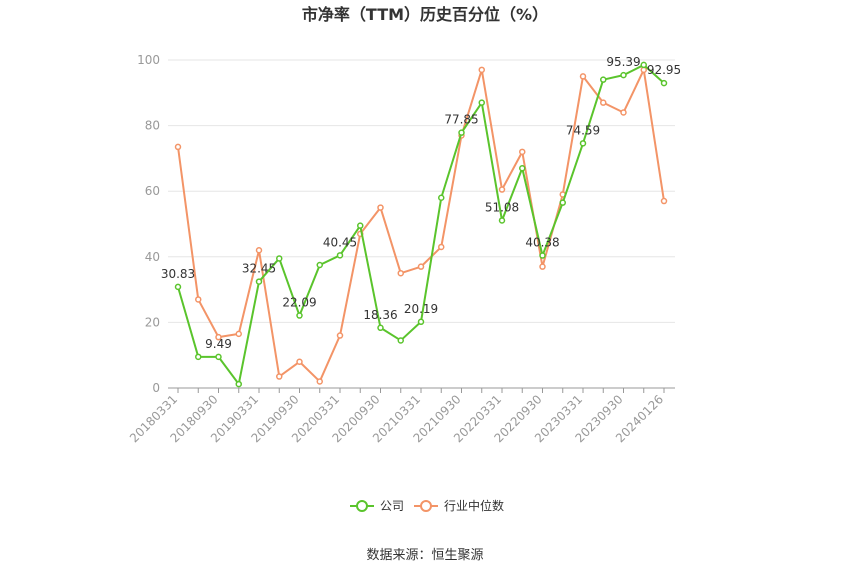 The width and height of the screenshot is (850, 575). Describe the element at coordinates (156, 388) in the screenshot. I see `y-tick-label: 0` at that location.